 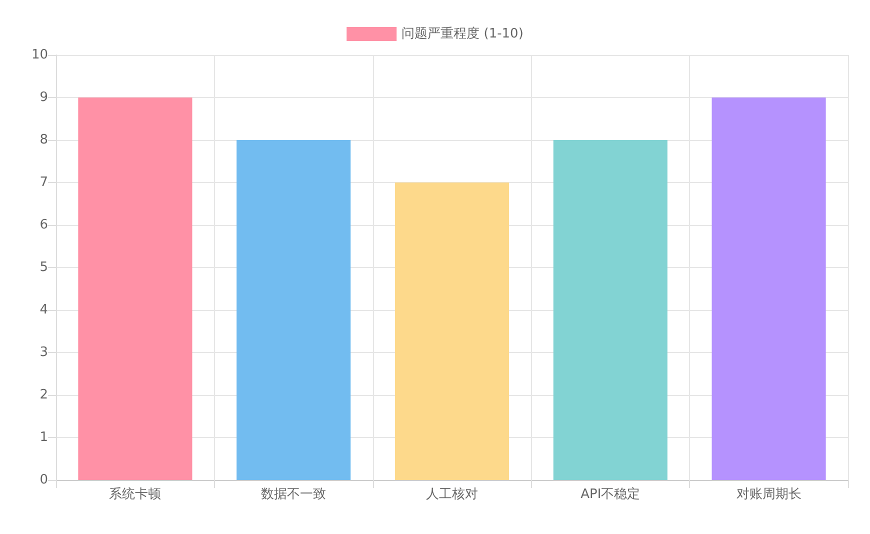 I want to click on y-tick-label: 9, so click(x=44, y=97).